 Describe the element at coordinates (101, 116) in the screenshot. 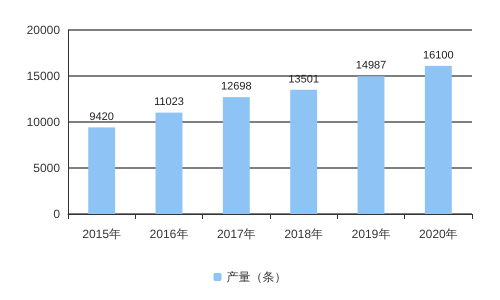

I see `data-label: 9420` at that location.